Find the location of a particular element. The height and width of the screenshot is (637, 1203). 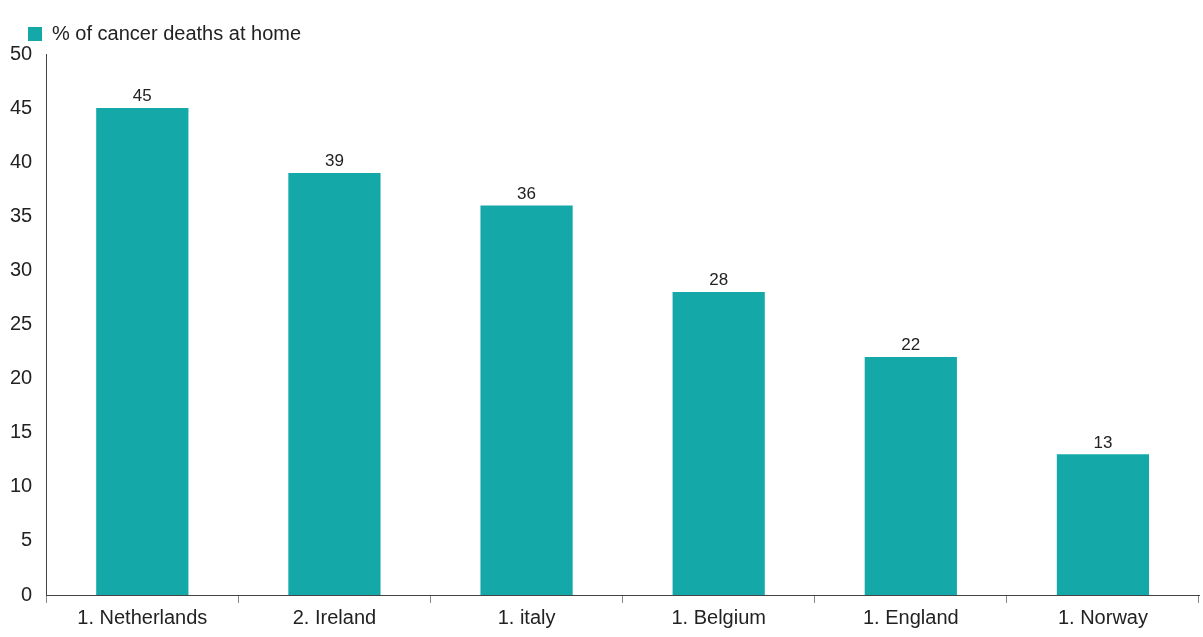

y-tick-label: 50 is located at coordinates (21, 52).